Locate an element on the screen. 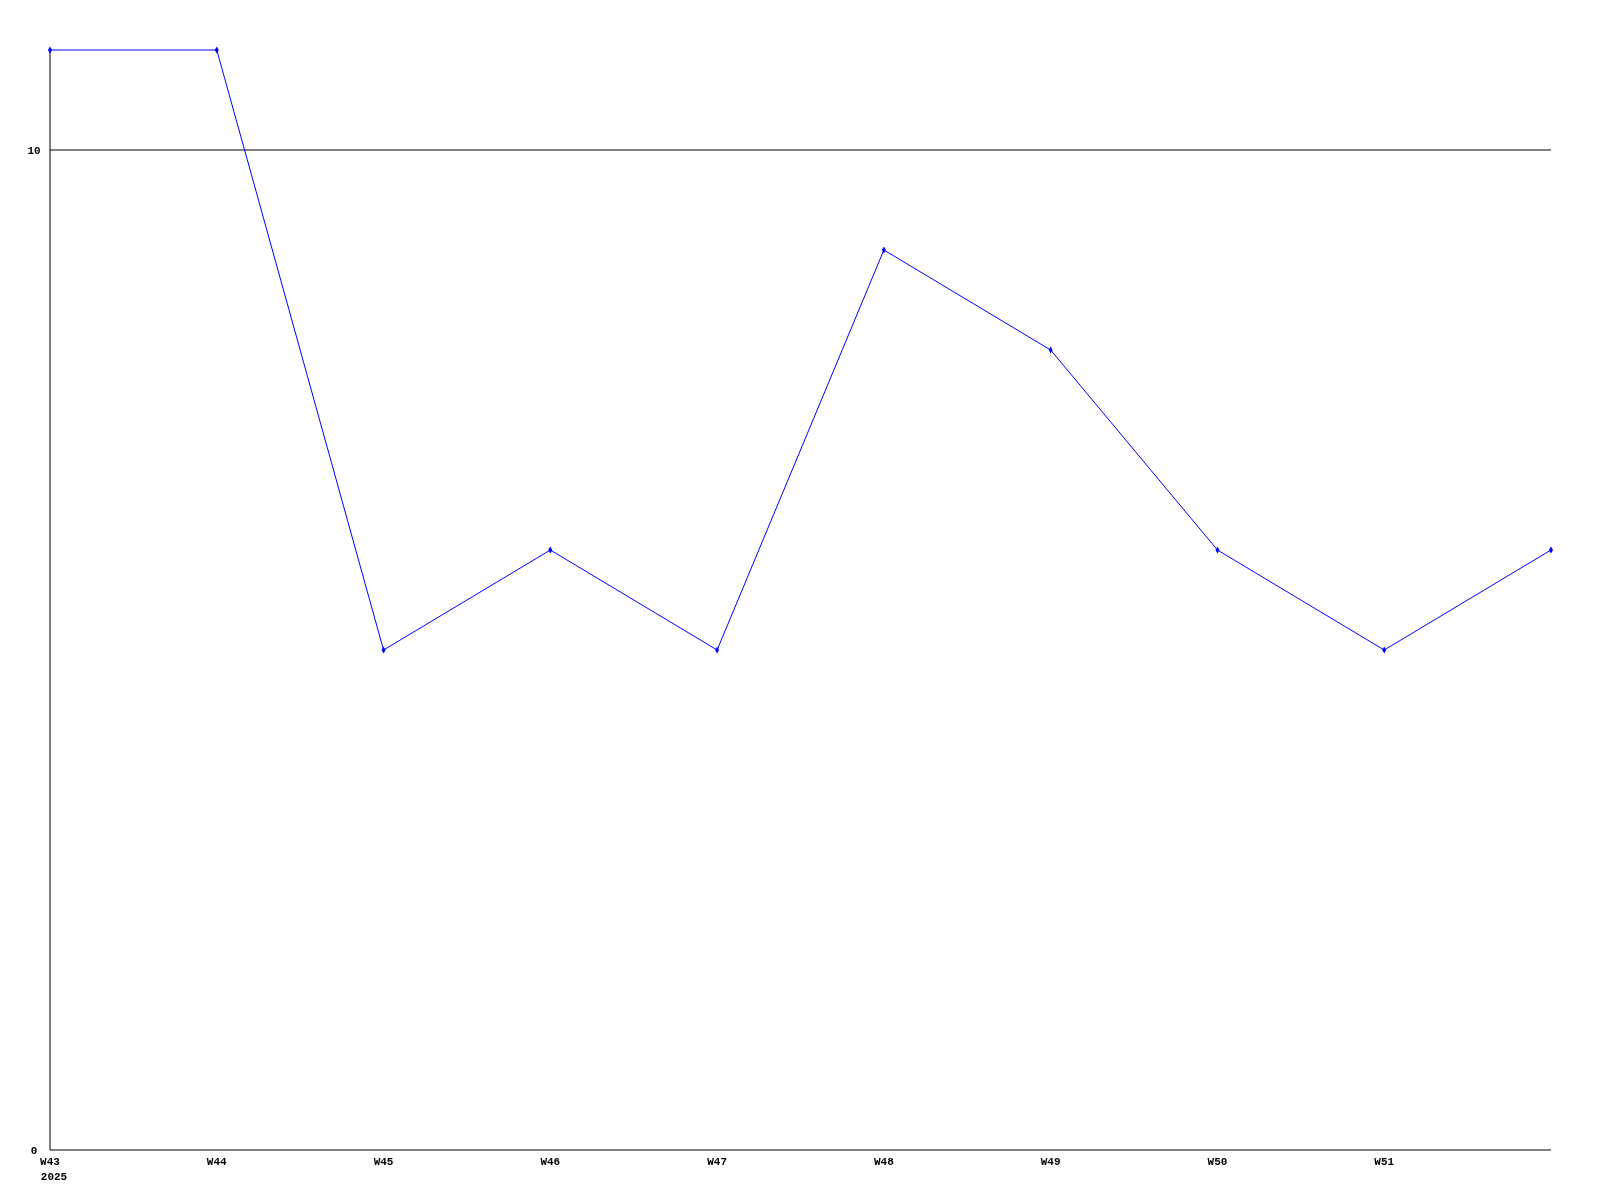  y-tick-label: 10 is located at coordinates (34, 151).